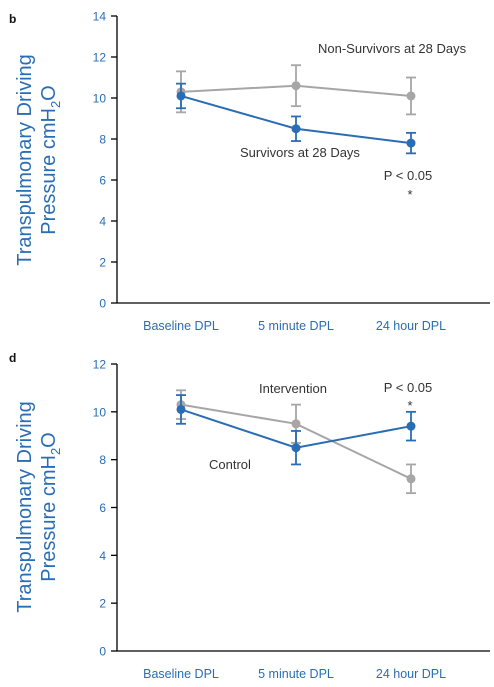 The image size is (494, 687). What do you see at coordinates (300, 152) in the screenshot?
I see `series-label: Survivors at 28 Days` at bounding box center [300, 152].